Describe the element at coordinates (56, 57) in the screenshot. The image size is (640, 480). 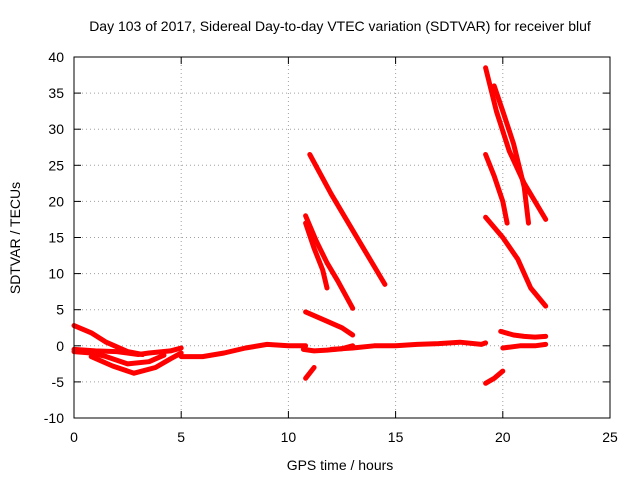
I see `y-tick-label: 40` at that location.